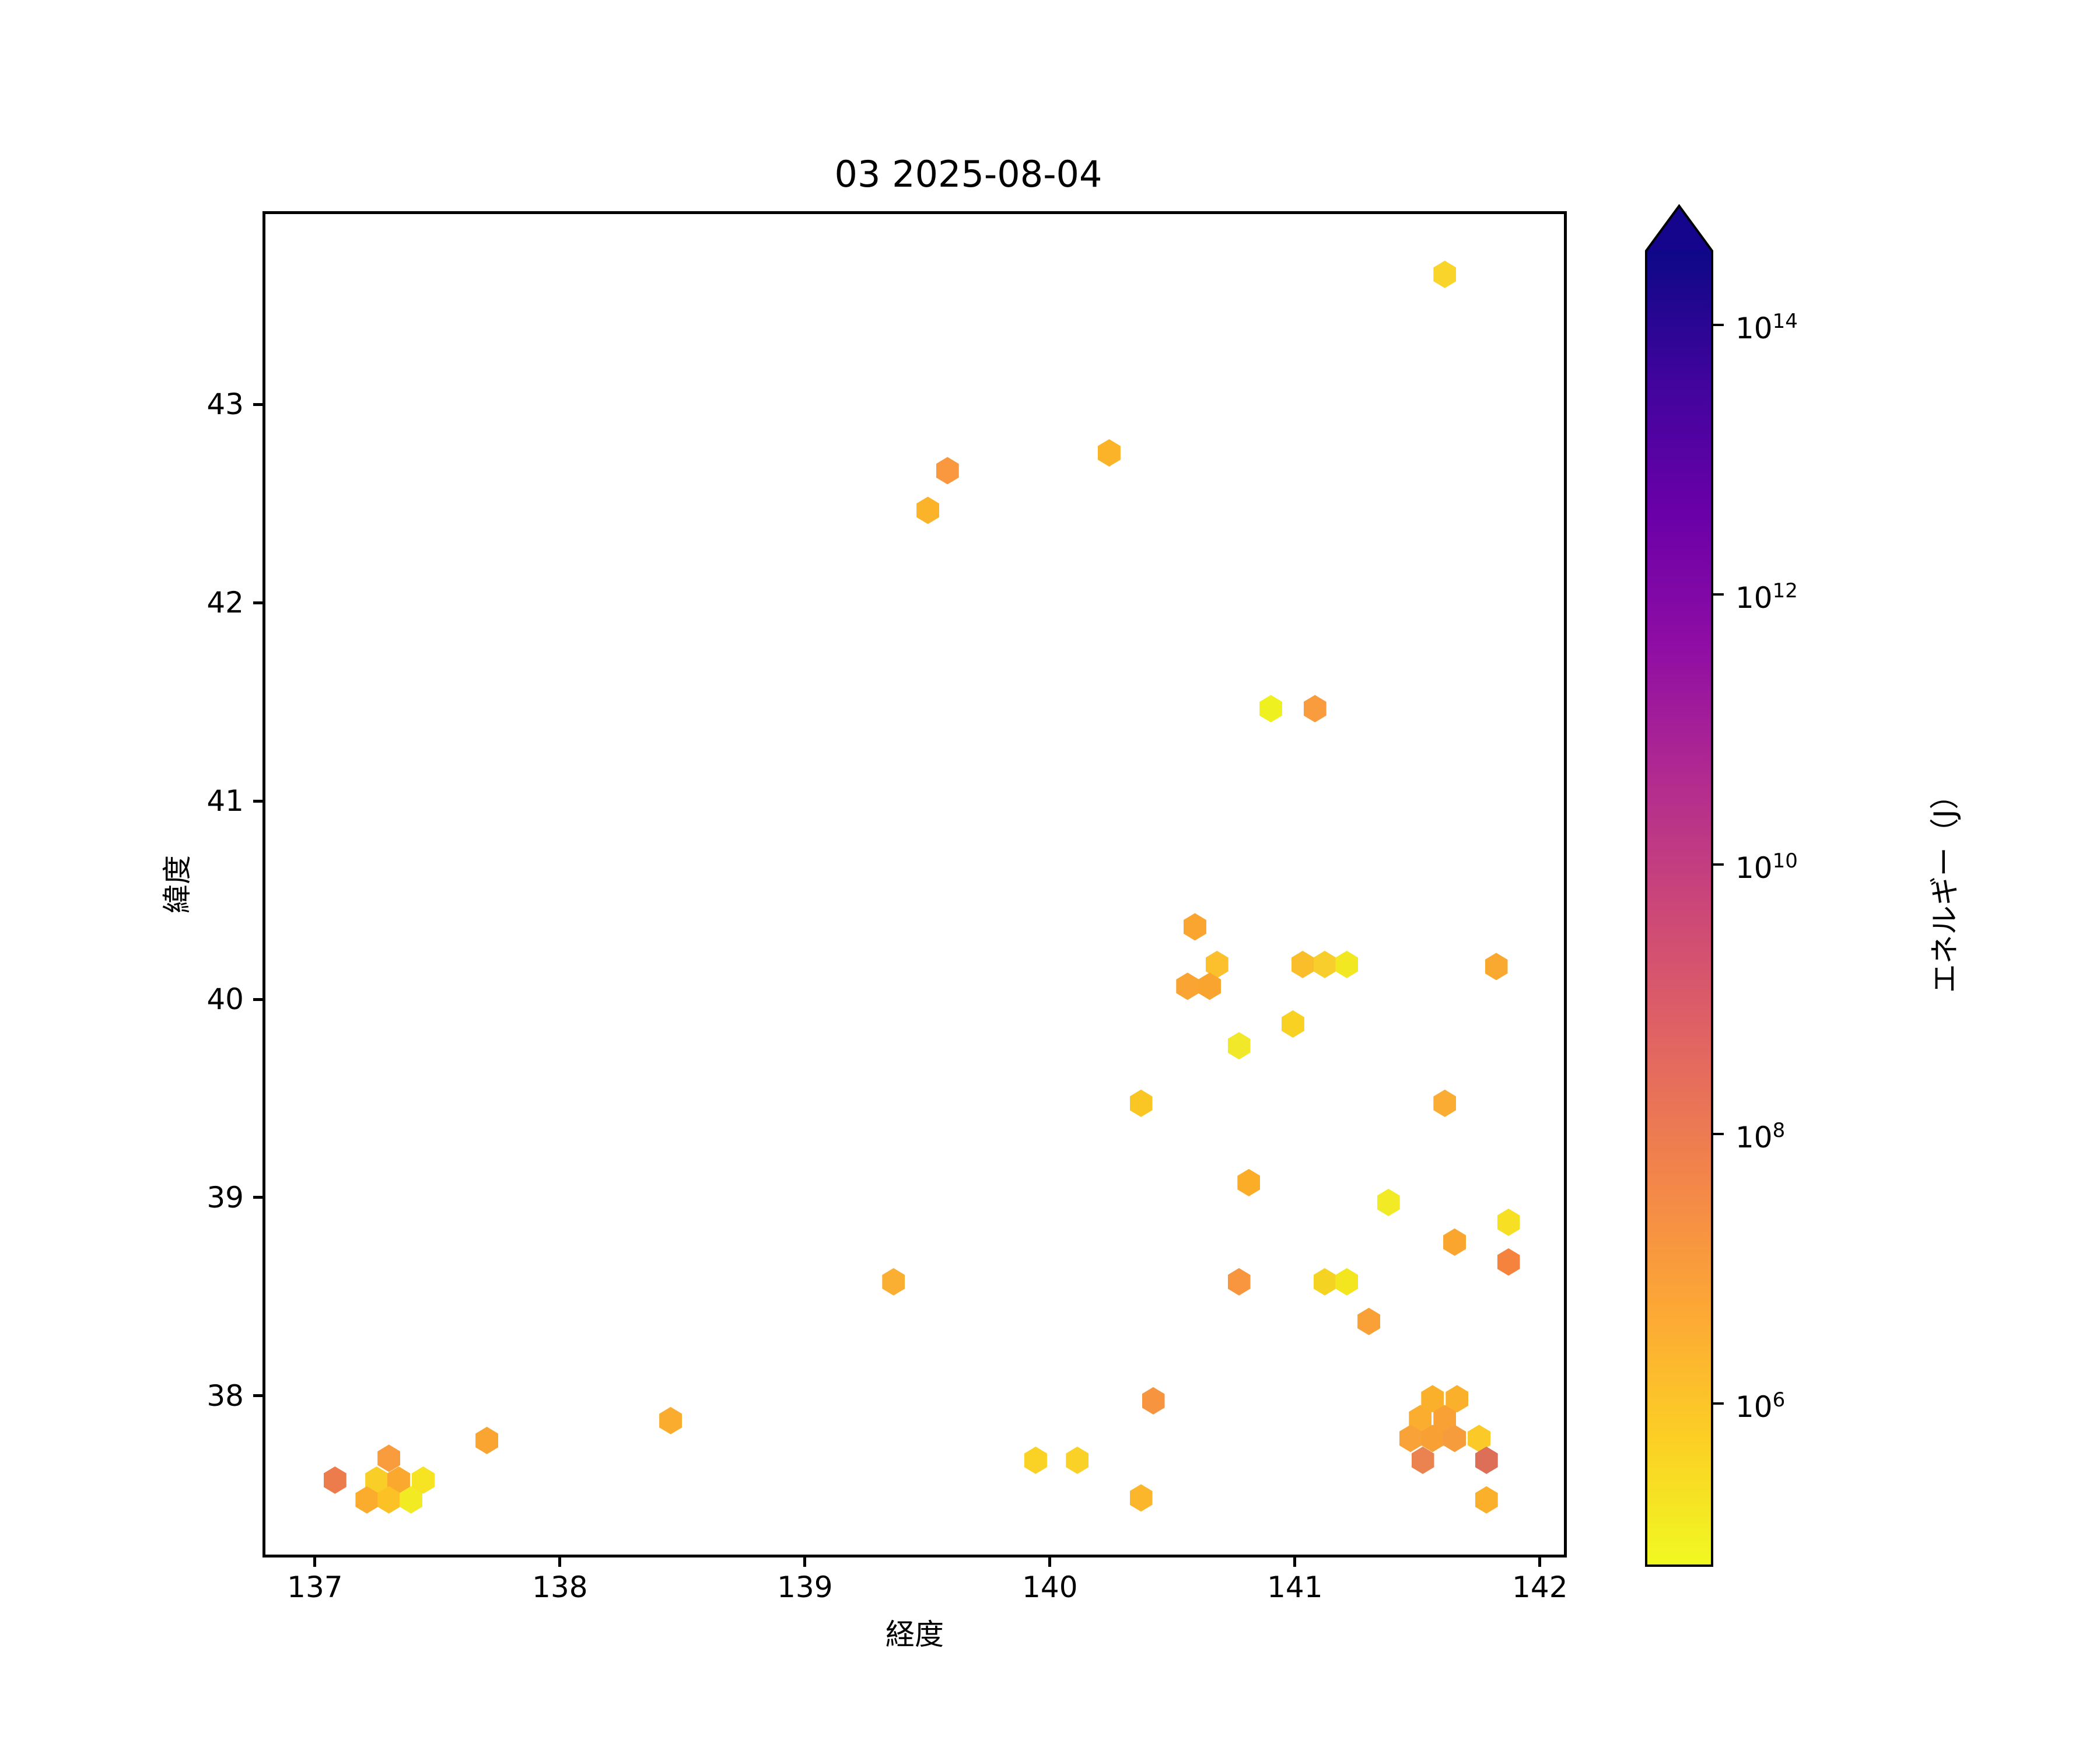 This screenshot has width=2100, height=1750. I want to click on chart-title: 03 2025-08-04, so click(968, 174).